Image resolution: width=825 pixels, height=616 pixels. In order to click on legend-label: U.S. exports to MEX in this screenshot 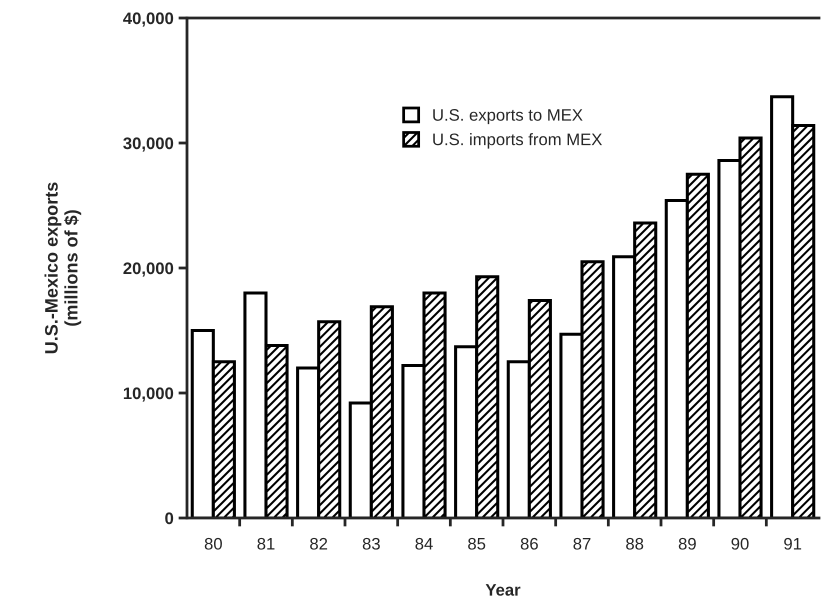, I will do `click(508, 116)`.